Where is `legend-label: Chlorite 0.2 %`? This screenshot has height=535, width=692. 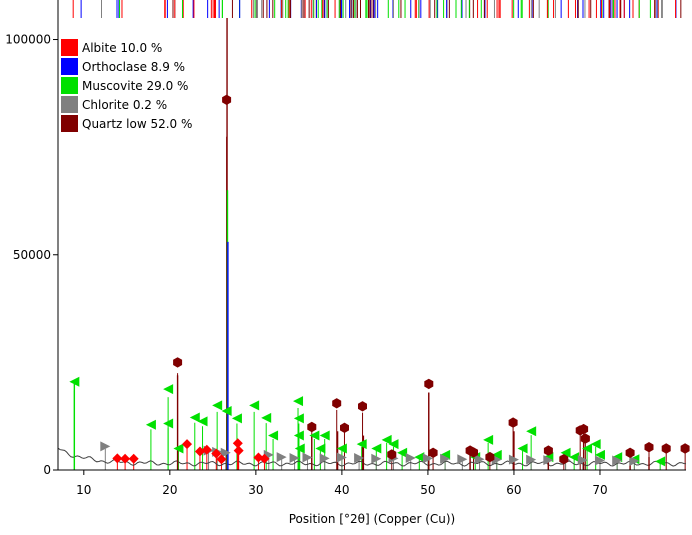
legend-label: Chlorite 0.2 % is located at coordinates (124, 105).